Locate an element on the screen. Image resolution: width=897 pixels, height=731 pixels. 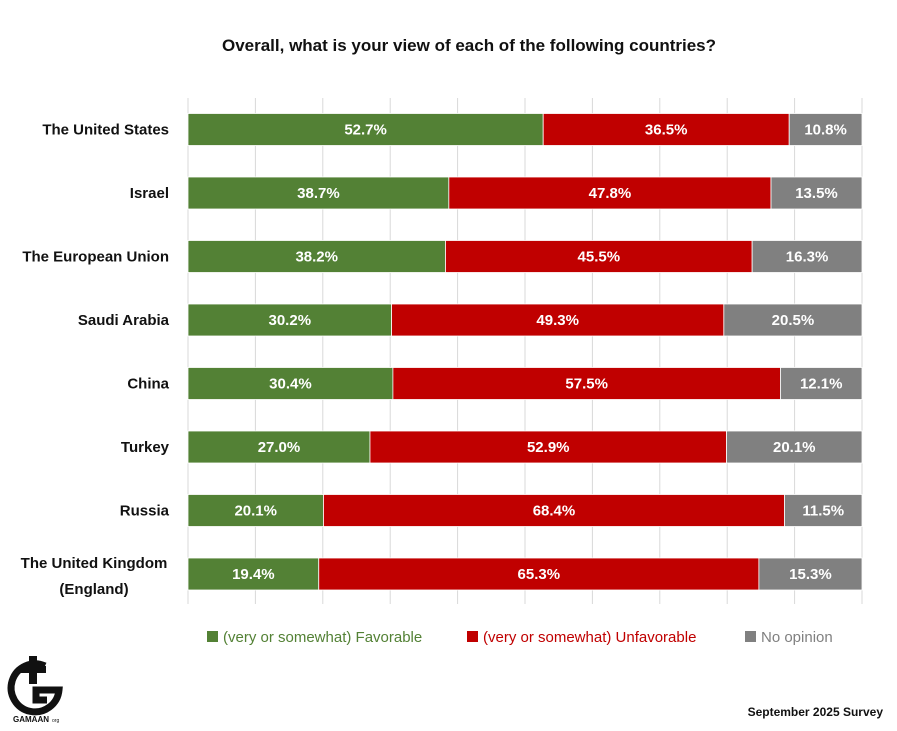
data-label: 10.8% is located at coordinates (825, 130).